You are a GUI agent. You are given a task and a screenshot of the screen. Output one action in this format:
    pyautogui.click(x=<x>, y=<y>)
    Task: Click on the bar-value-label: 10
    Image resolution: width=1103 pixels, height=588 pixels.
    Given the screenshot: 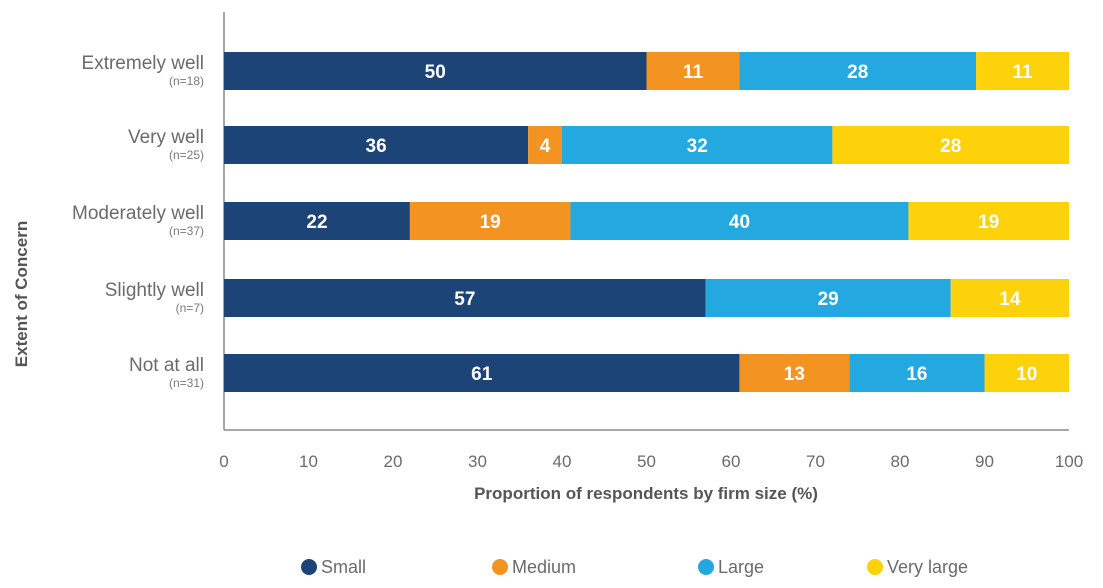 What is the action you would take?
    pyautogui.click(x=1026, y=374)
    